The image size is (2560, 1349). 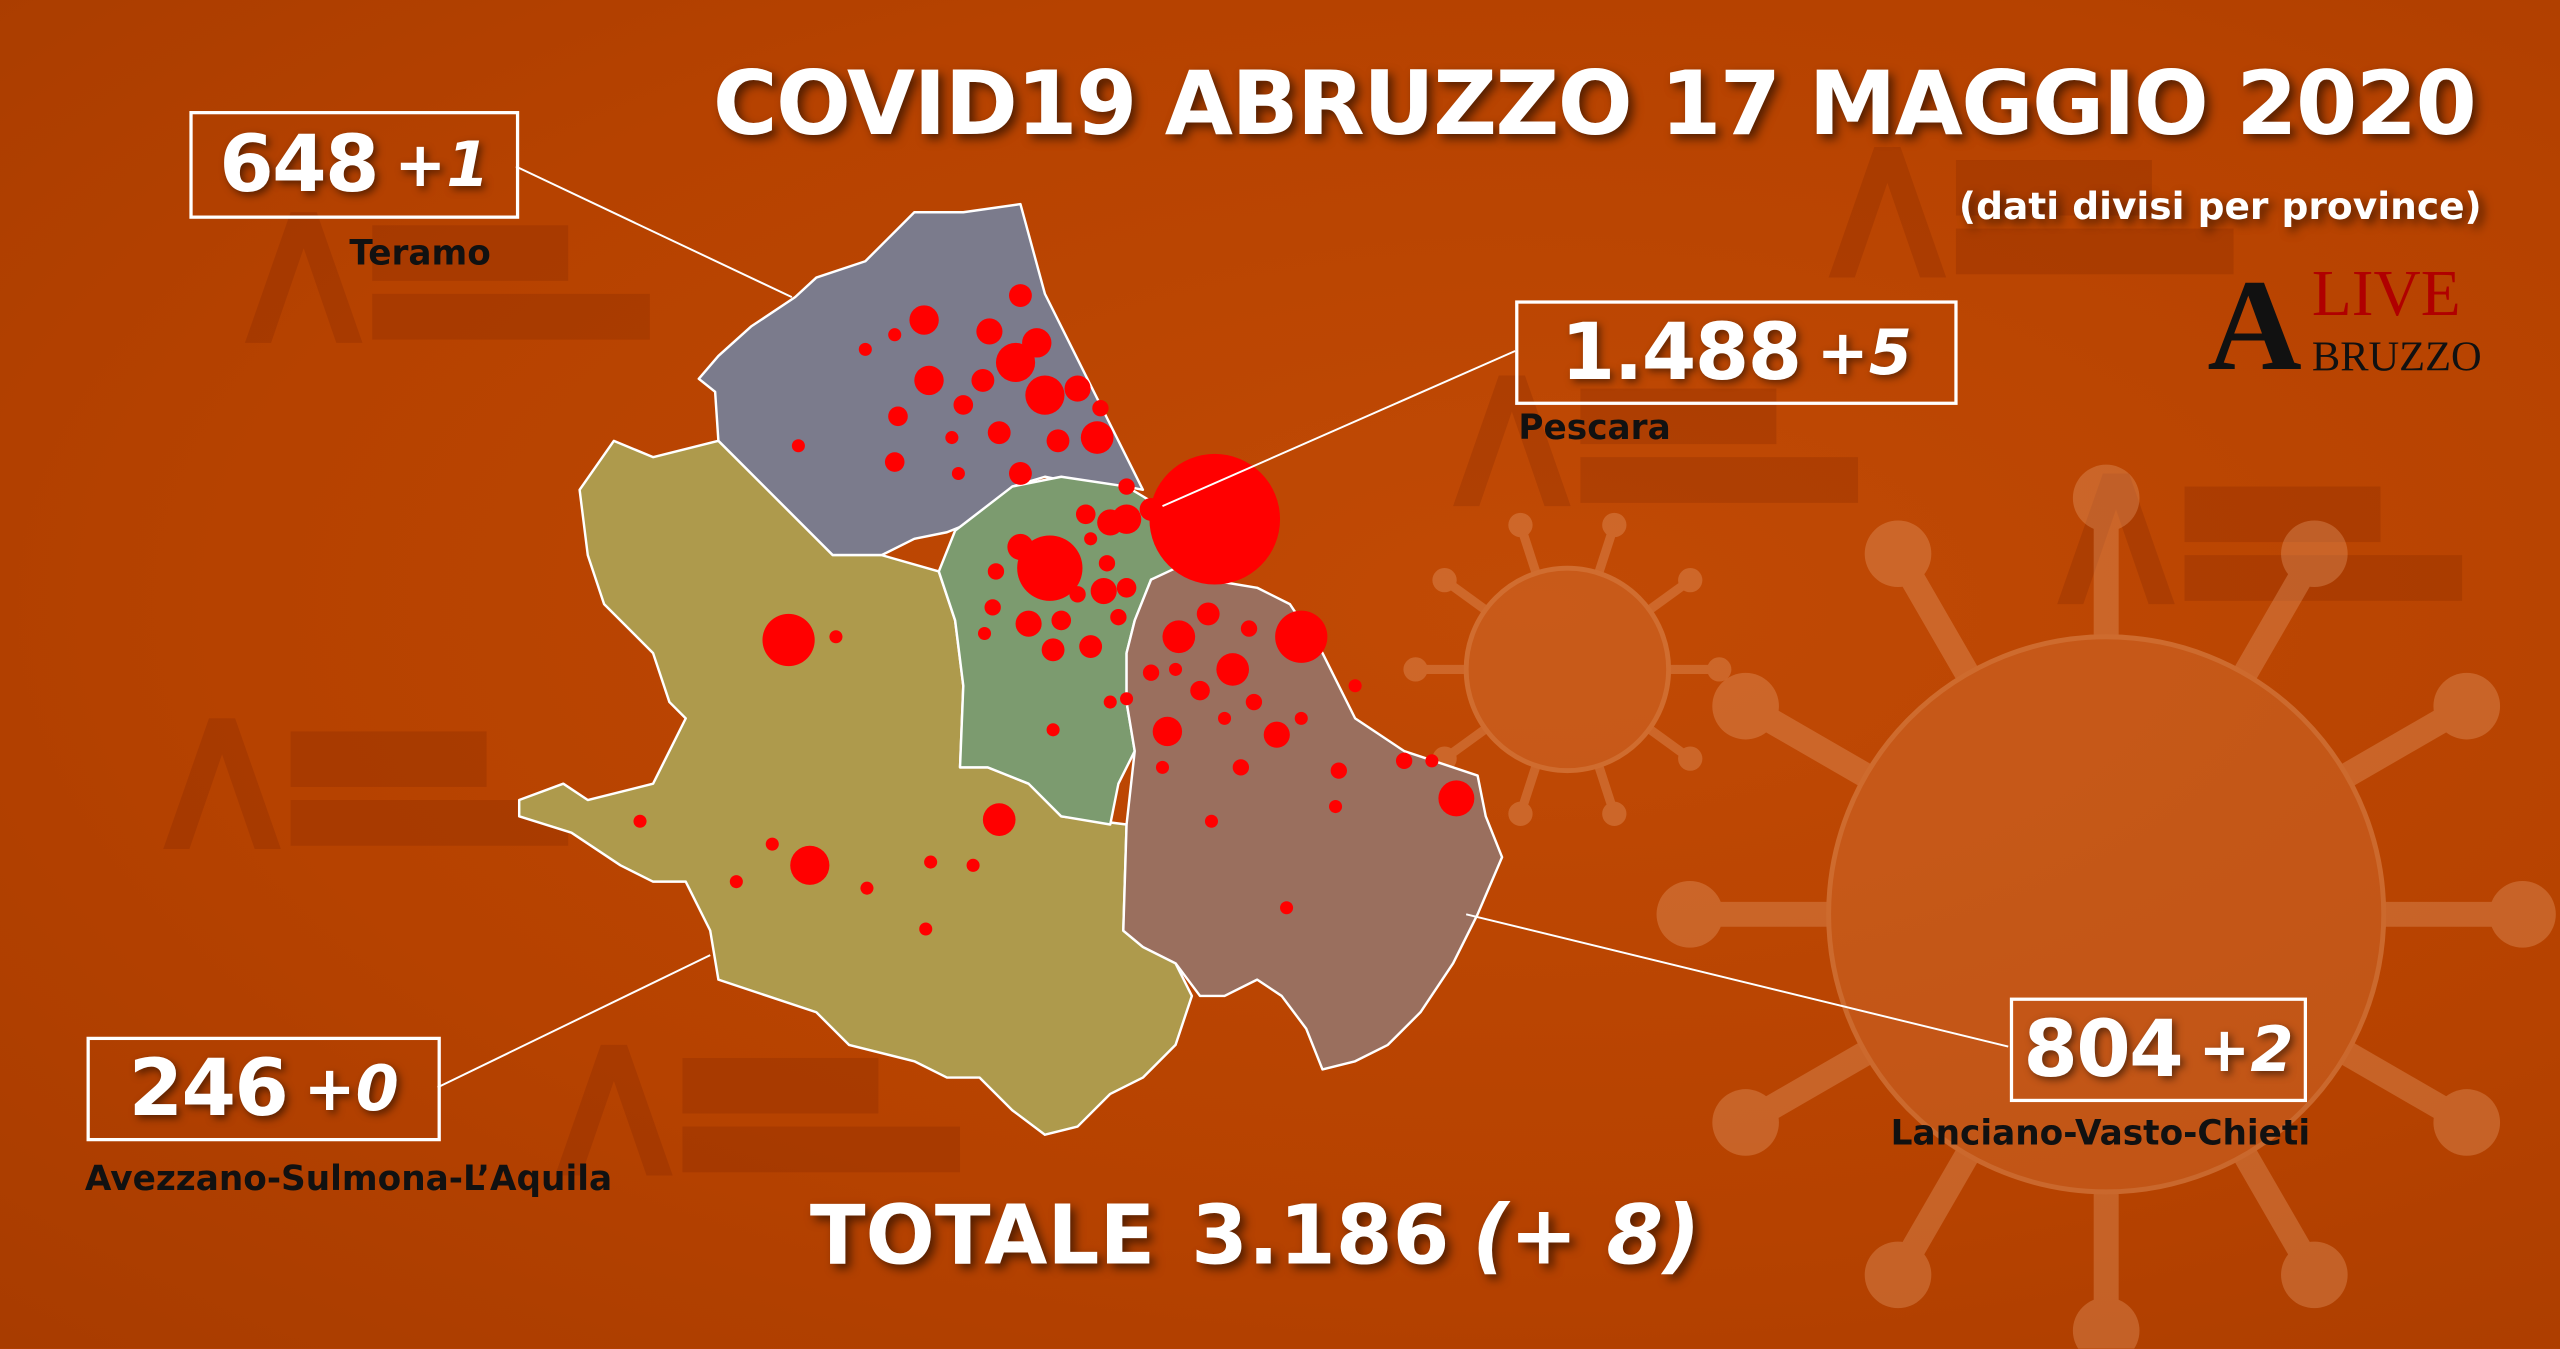 I want to click on laquila-label: Avezzano-Sulmona-L’Aquila, so click(x=348, y=1179).